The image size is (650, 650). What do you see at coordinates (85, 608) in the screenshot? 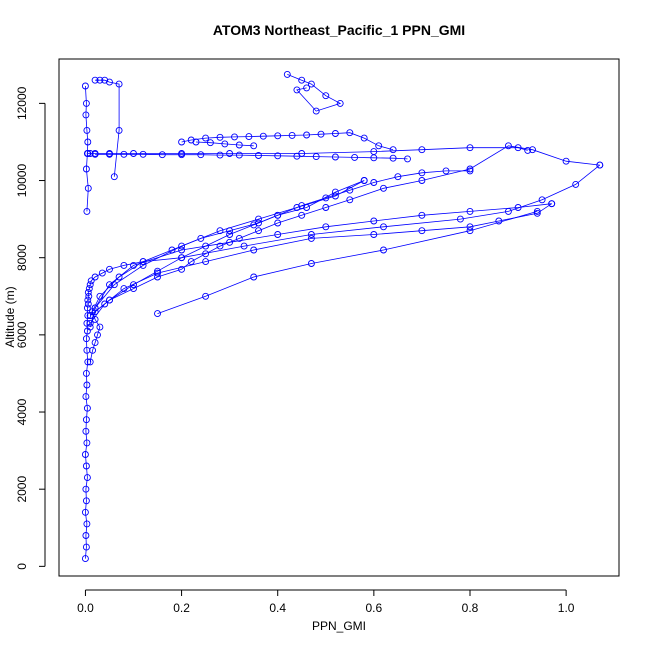
I see `x-tick-label: 0.0` at bounding box center [85, 608].